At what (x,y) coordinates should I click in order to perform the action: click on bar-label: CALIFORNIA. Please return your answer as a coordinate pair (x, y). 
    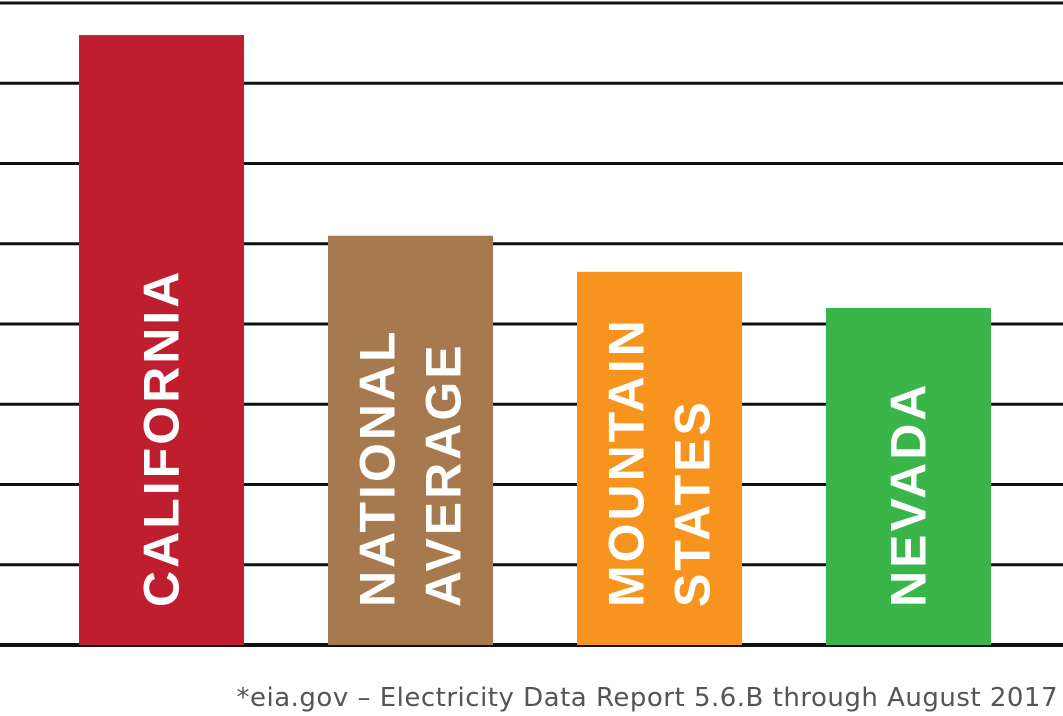
    Looking at the image, I should click on (162, 438).